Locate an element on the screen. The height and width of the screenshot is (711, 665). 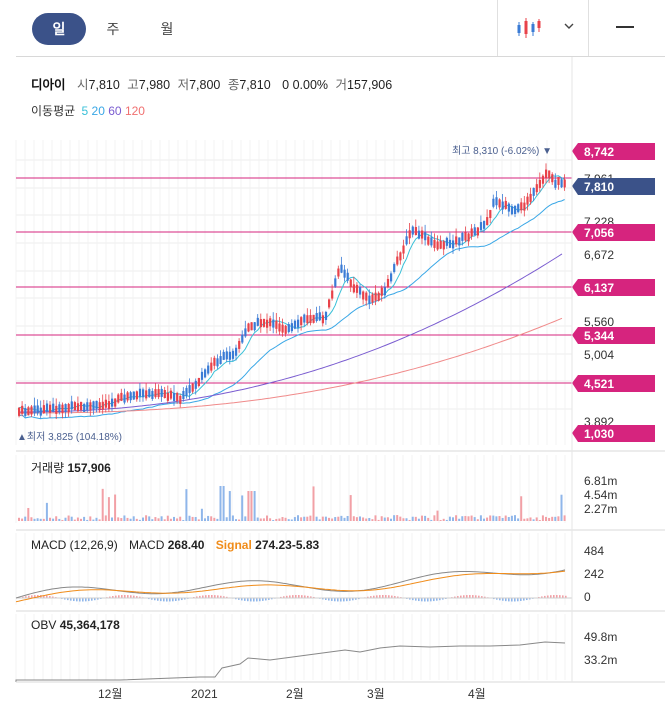
x-axis-label: 2월 is located at coordinates (295, 694).